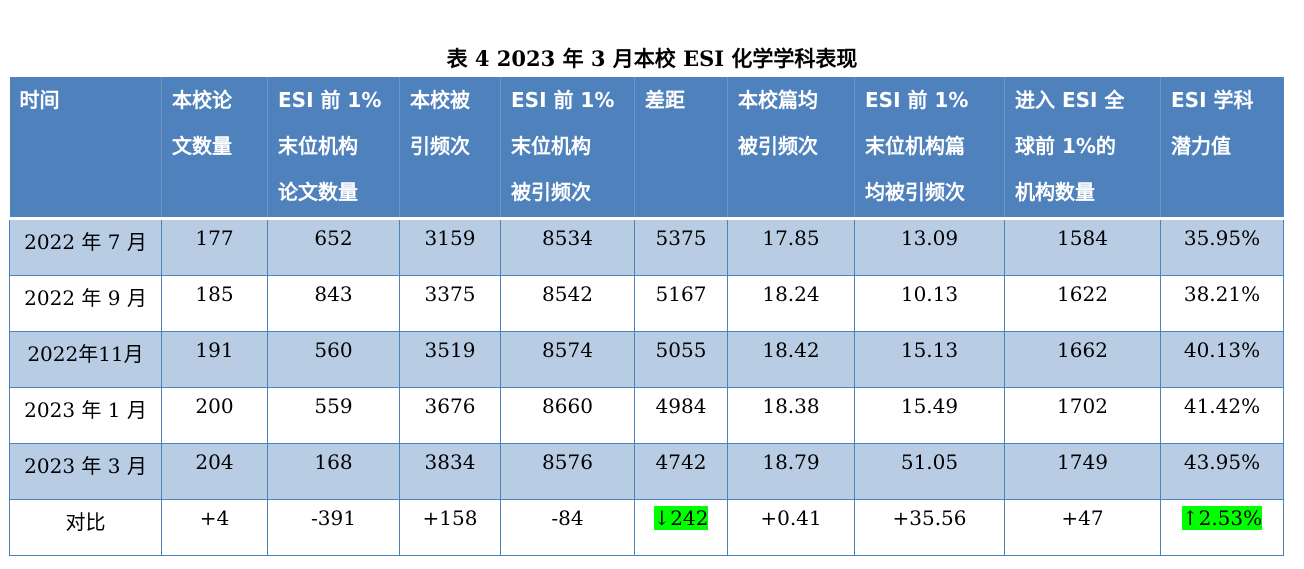 This screenshot has height=569, width=1304. I want to click on cell-threshold-papers: 560, so click(333, 359).